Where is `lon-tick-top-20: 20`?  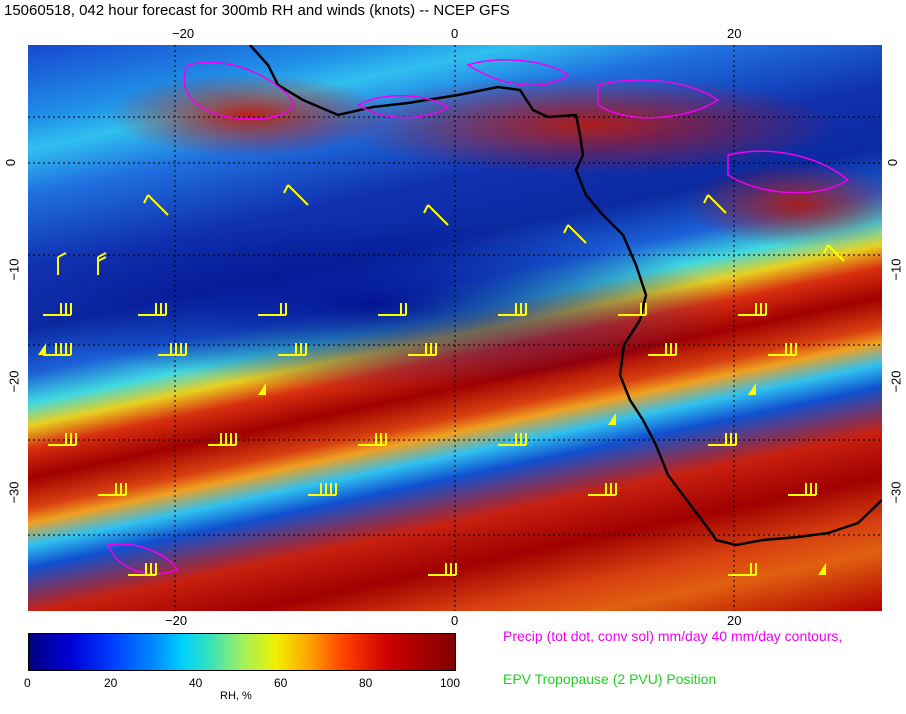
lon-tick-top-20: 20 is located at coordinates (734, 33).